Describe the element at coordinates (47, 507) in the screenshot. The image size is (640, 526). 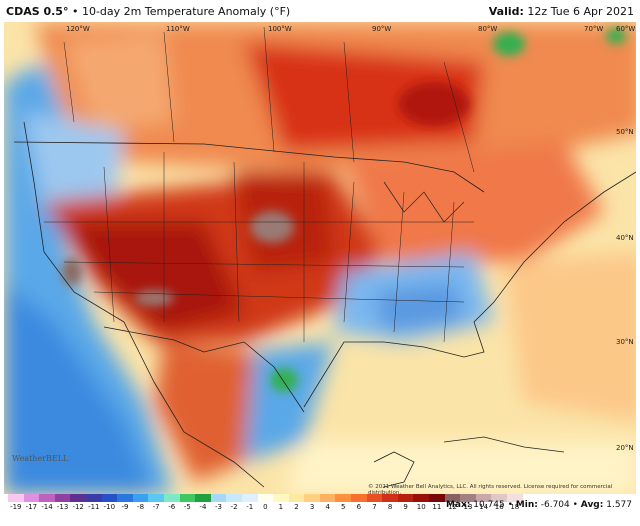
I see `colorbar-tick-label: -14` at that location.